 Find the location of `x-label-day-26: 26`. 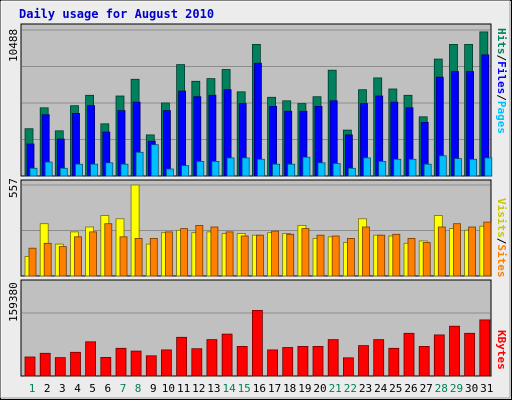

x-label-day-26: 26 is located at coordinates (410, 388).